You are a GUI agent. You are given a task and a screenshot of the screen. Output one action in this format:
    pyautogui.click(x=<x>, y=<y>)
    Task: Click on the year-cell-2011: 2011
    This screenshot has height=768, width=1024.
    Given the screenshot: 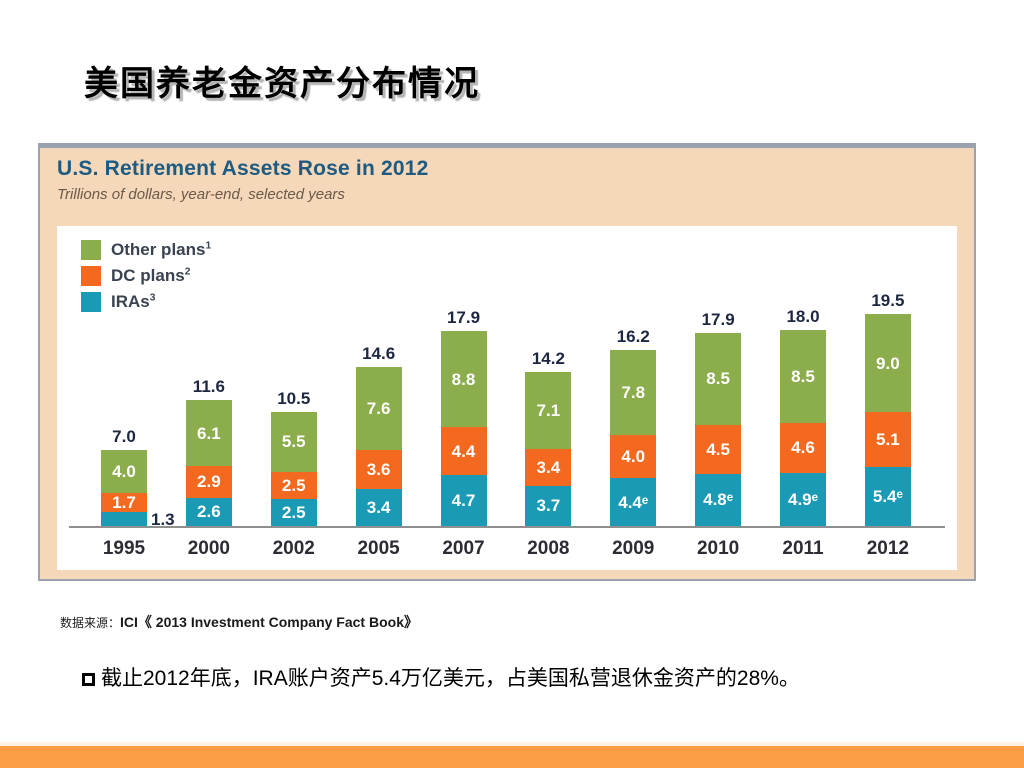 What is the action you would take?
    pyautogui.click(x=803, y=549)
    